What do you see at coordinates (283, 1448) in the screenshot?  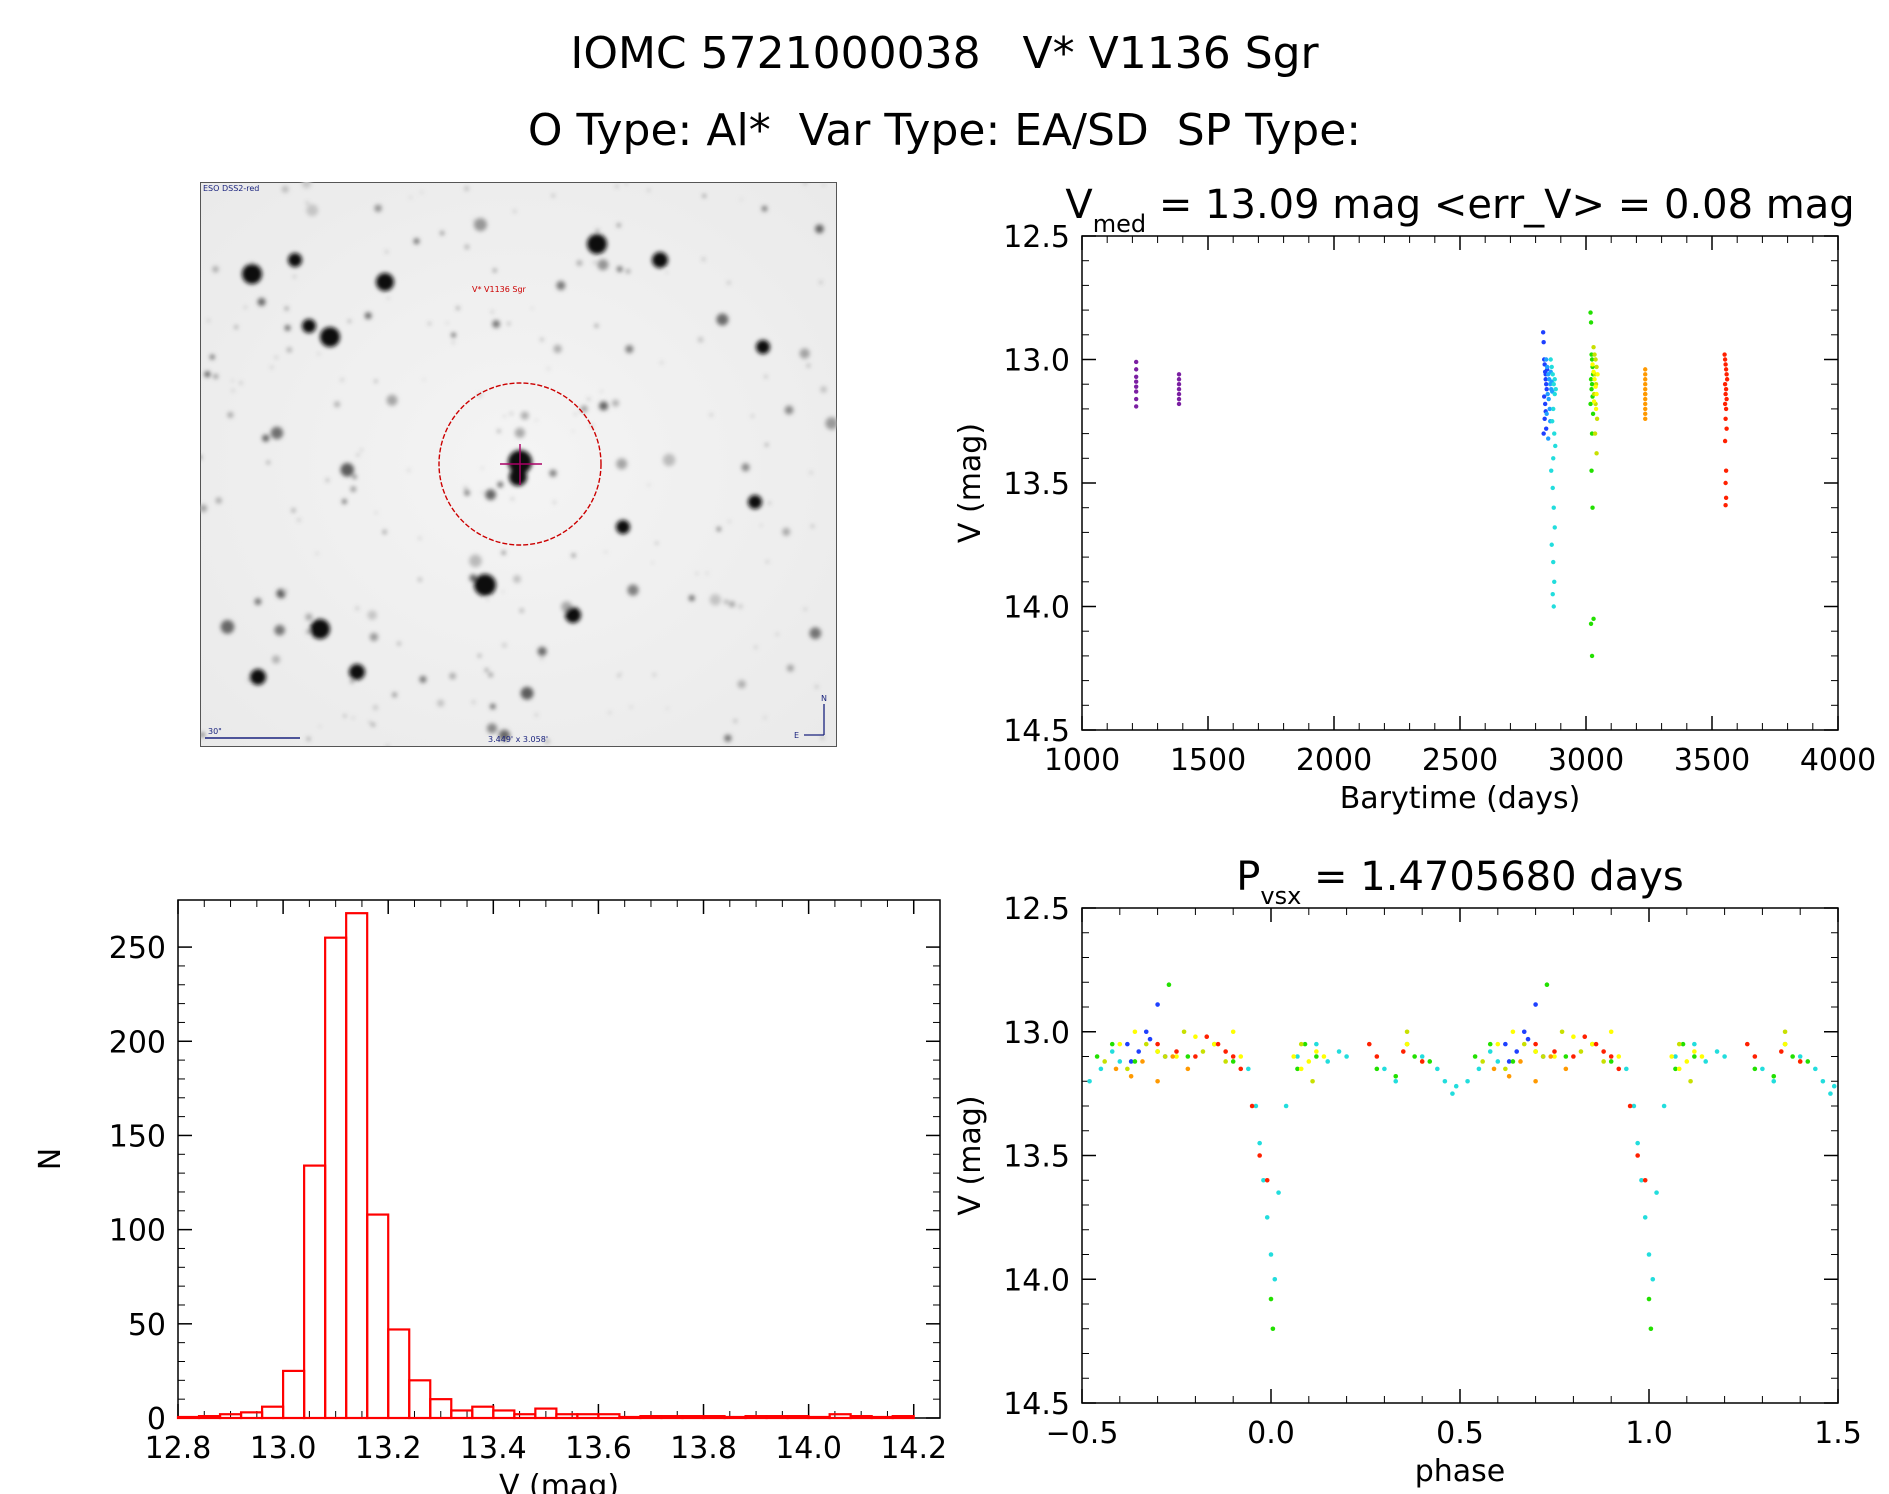 I see `histogram-xtick-label: 13.0` at bounding box center [283, 1448].